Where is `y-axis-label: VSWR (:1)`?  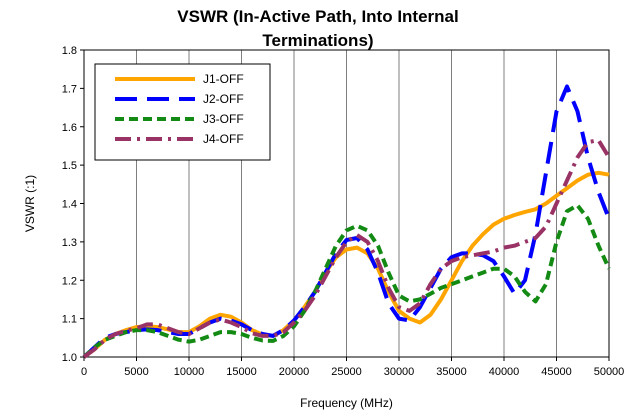
y-axis-label: VSWR (:1) is located at coordinates (30, 203).